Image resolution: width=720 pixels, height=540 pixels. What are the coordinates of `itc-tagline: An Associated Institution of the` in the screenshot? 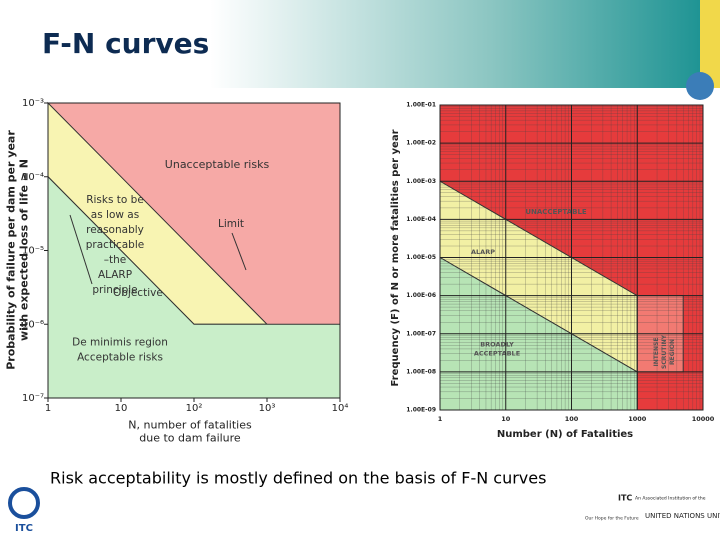 It's located at (670, 499).